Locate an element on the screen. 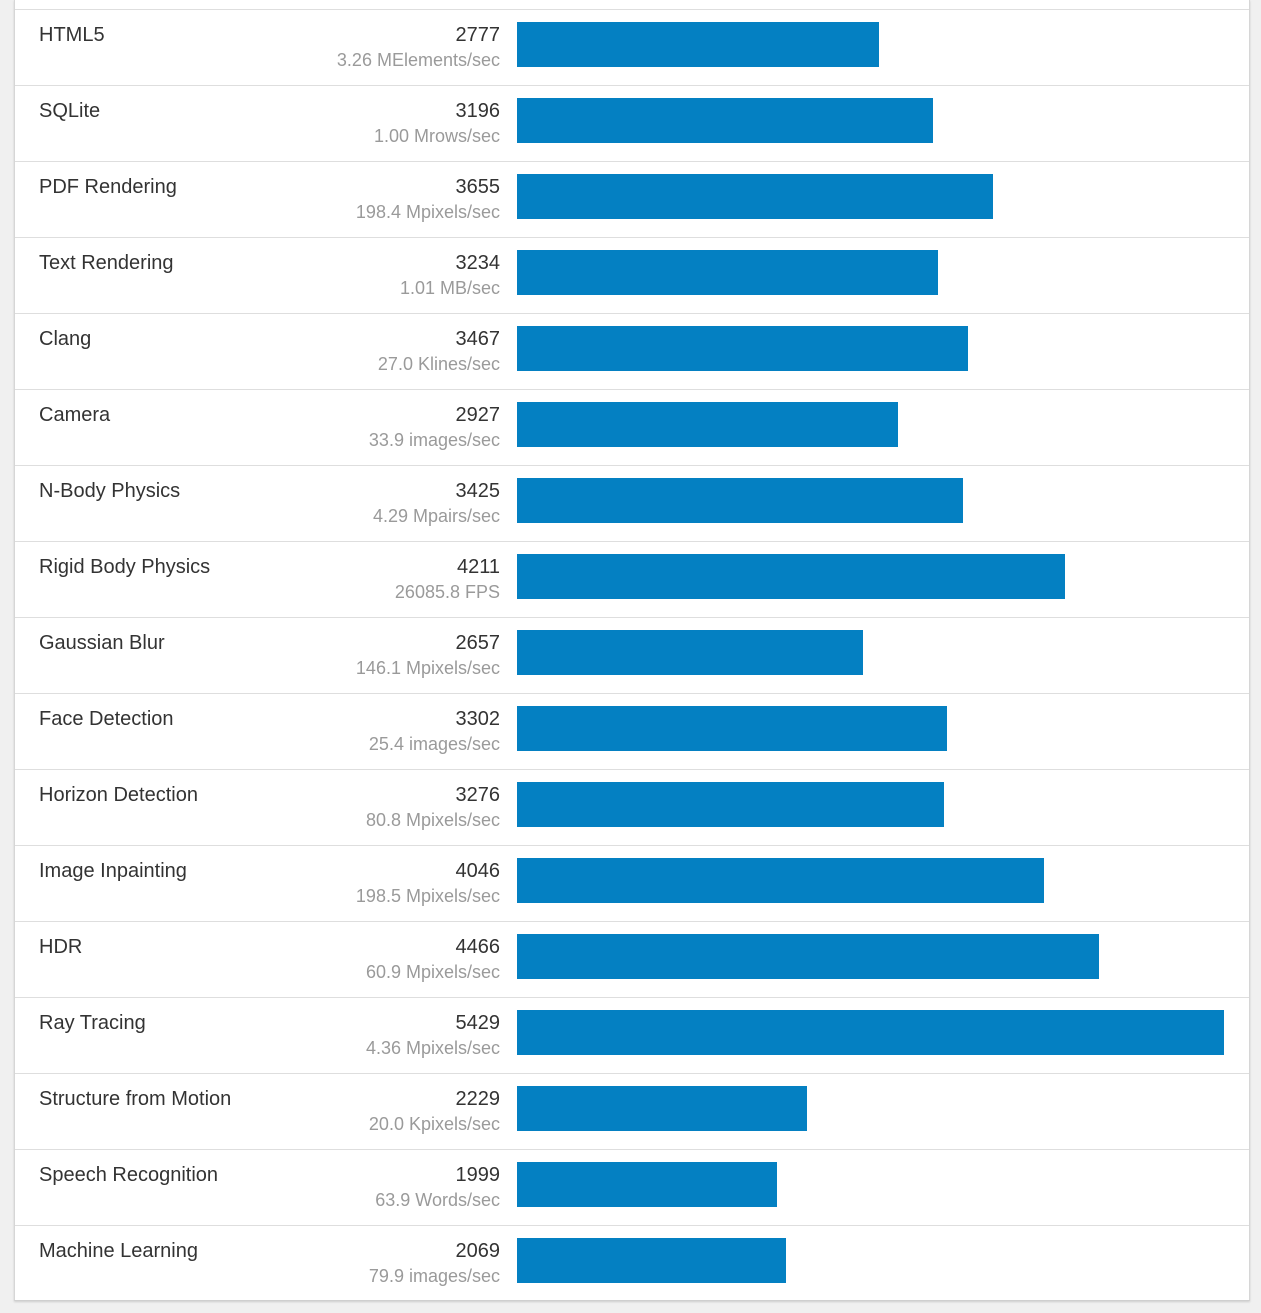 This screenshot has width=1261, height=1313. benchmark-row: Speech Recognition 1999 63.9 Words/sec is located at coordinates (632, 1188).